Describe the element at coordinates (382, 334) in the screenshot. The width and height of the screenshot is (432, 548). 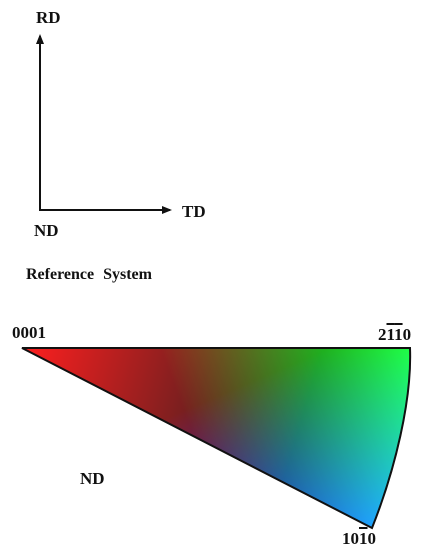
I see `corner-label-2110-digit: 2` at that location.